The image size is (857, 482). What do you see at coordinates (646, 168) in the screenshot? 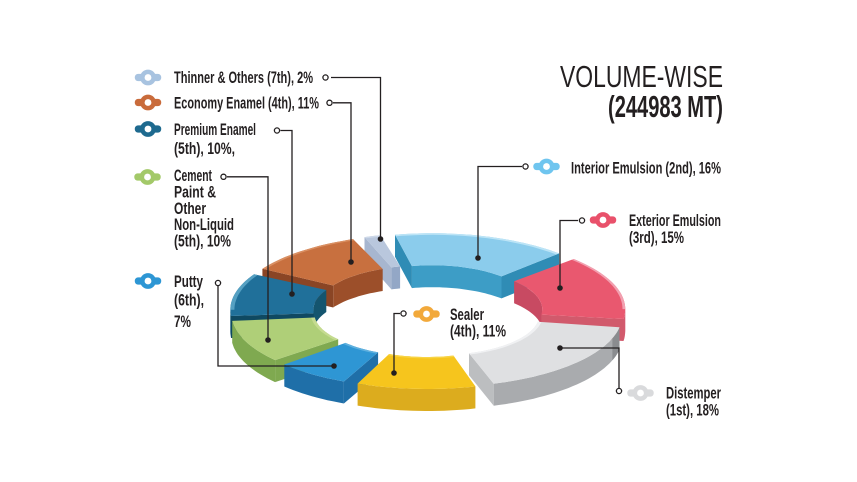
I see `svg-text: Interior Emulsion (2nd), 16%` at bounding box center [646, 168].